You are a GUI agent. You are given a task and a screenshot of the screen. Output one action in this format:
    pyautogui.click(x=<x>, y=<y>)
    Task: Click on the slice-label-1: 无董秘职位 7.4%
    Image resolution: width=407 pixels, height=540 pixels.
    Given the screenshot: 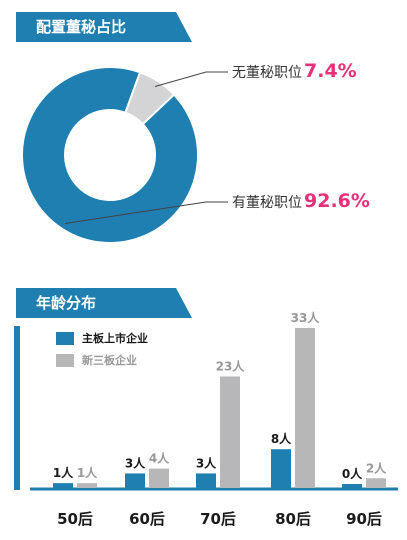 What is the action you would take?
    pyautogui.click(x=294, y=71)
    